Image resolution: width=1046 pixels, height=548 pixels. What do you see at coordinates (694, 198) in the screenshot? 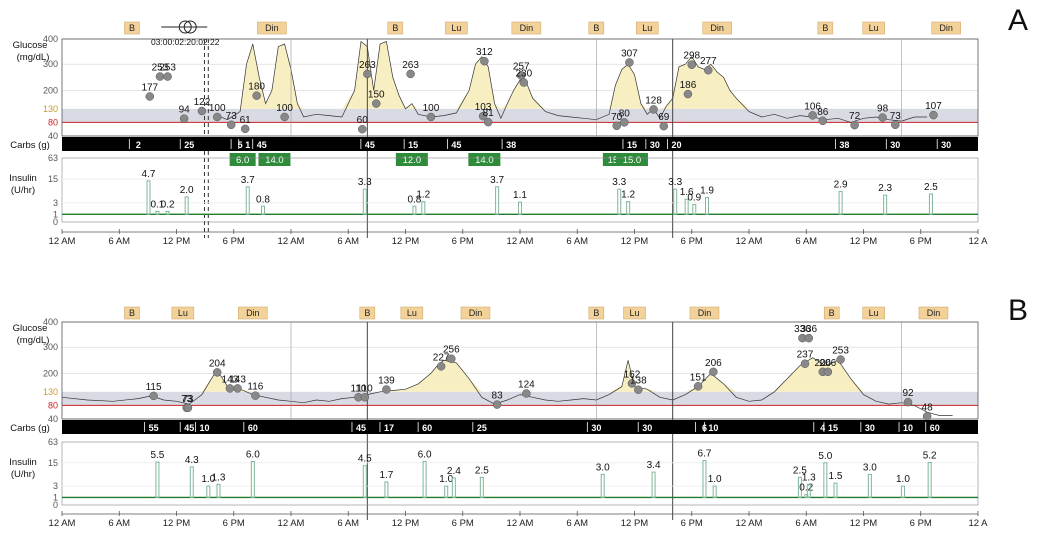
I see `insulin-bolus-label: 0.9` at bounding box center [694, 198].